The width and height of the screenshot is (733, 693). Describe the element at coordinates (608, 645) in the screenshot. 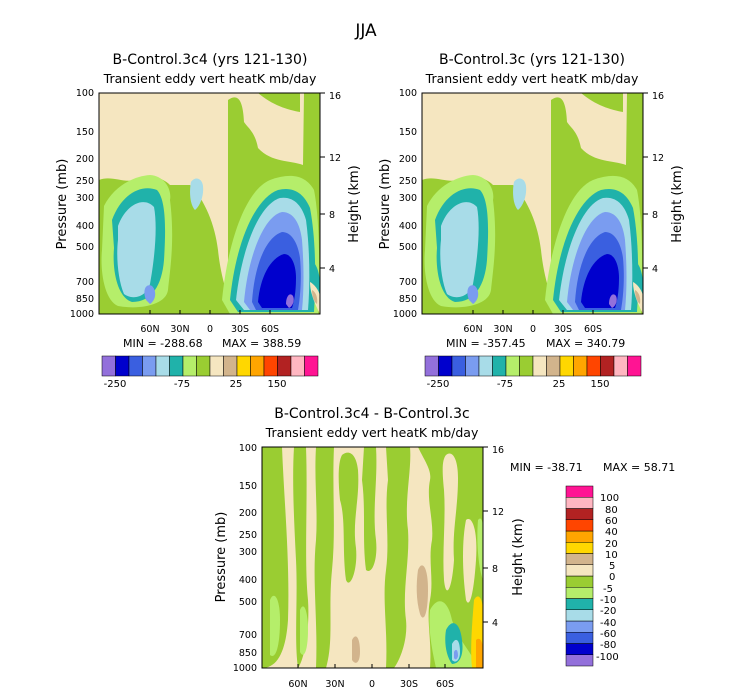

I see `colorbar-label: -80` at that location.